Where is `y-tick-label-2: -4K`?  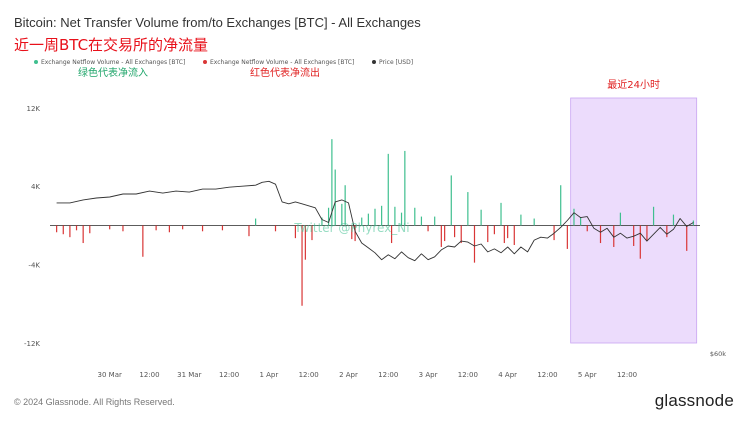
y-tick-label-2: -4K is located at coordinates (34, 266).